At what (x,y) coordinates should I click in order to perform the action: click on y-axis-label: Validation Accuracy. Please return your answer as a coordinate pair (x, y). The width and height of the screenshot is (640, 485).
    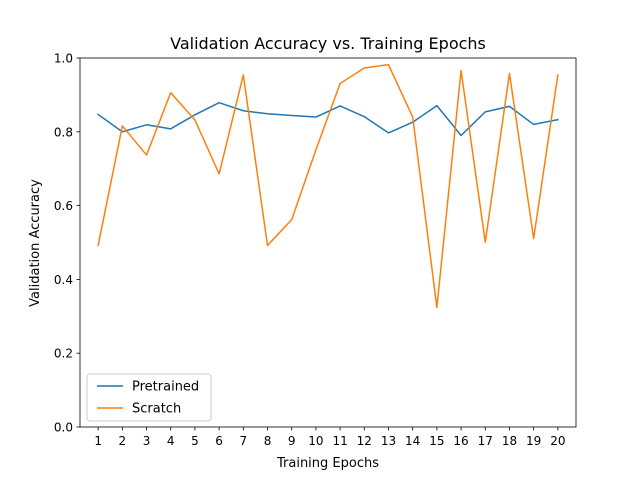
    Looking at the image, I should click on (35, 243).